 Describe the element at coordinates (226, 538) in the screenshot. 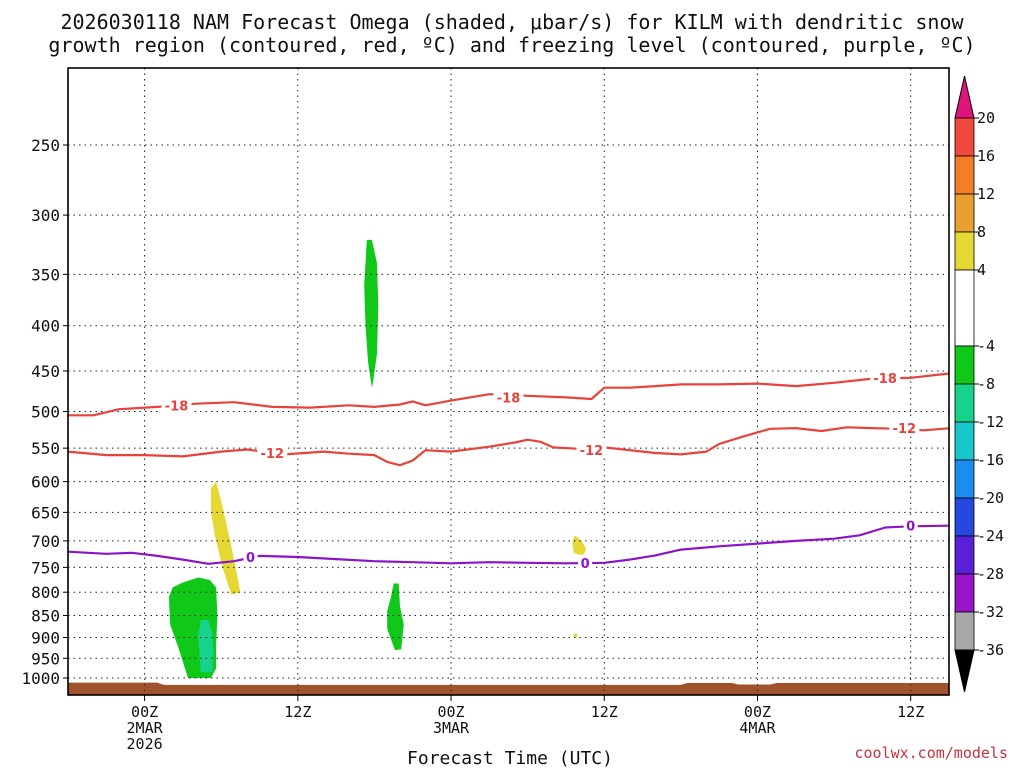

I see `omega-yellow-left` at that location.